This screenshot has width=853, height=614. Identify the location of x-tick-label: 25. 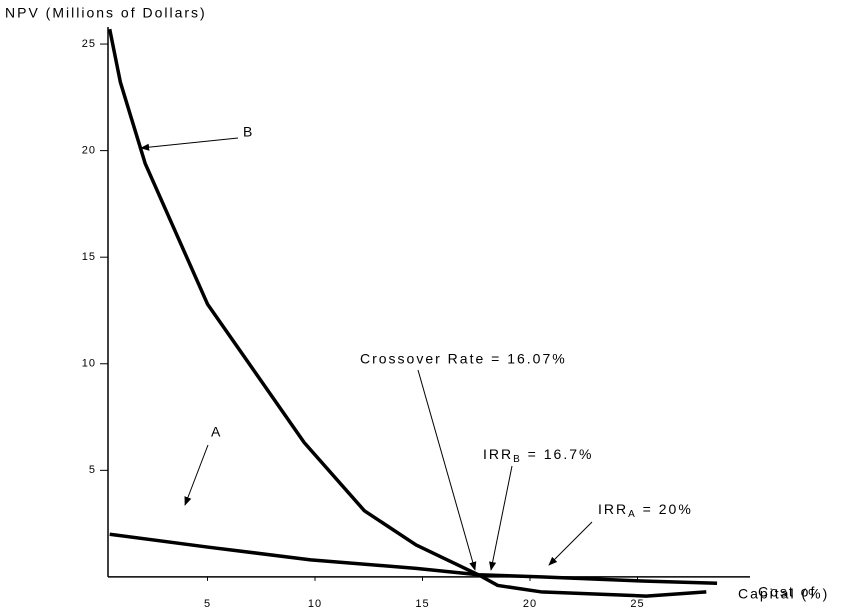
(637, 604).